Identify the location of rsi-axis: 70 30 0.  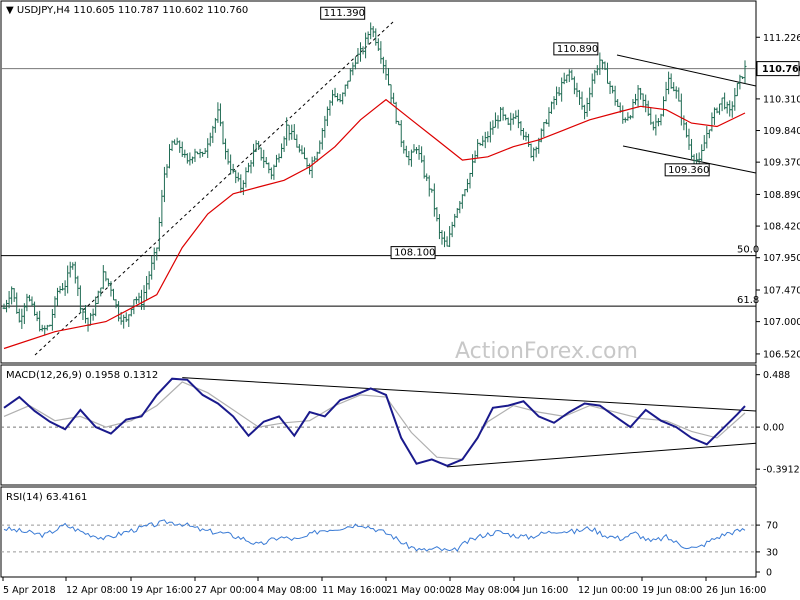
(767, 550).